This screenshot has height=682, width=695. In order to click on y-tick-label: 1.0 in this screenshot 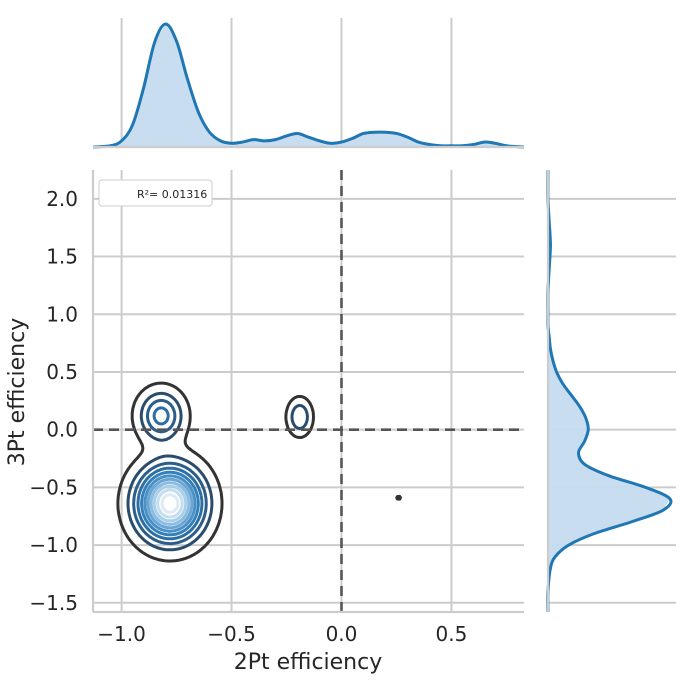, I will do `click(62, 314)`.